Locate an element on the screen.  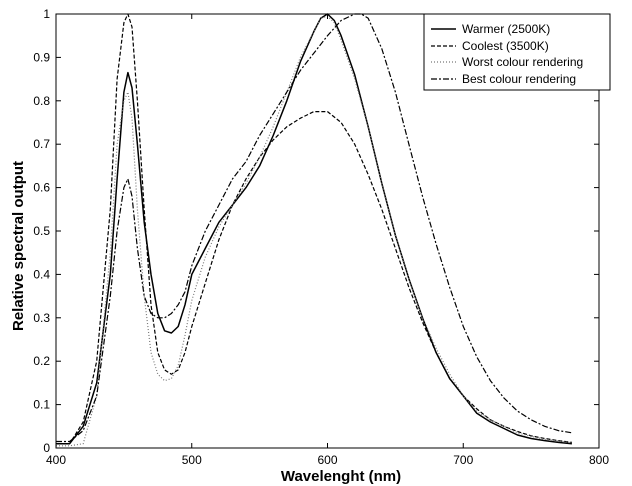
legend-label: Coolest (3500K) is located at coordinates (505, 46).